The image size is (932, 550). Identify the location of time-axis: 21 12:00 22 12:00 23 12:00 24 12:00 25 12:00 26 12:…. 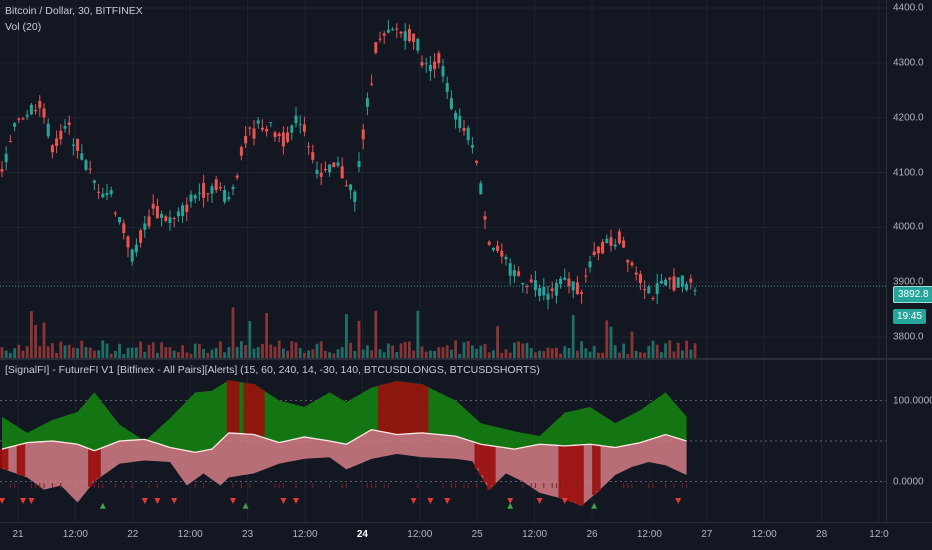
(466, 536).